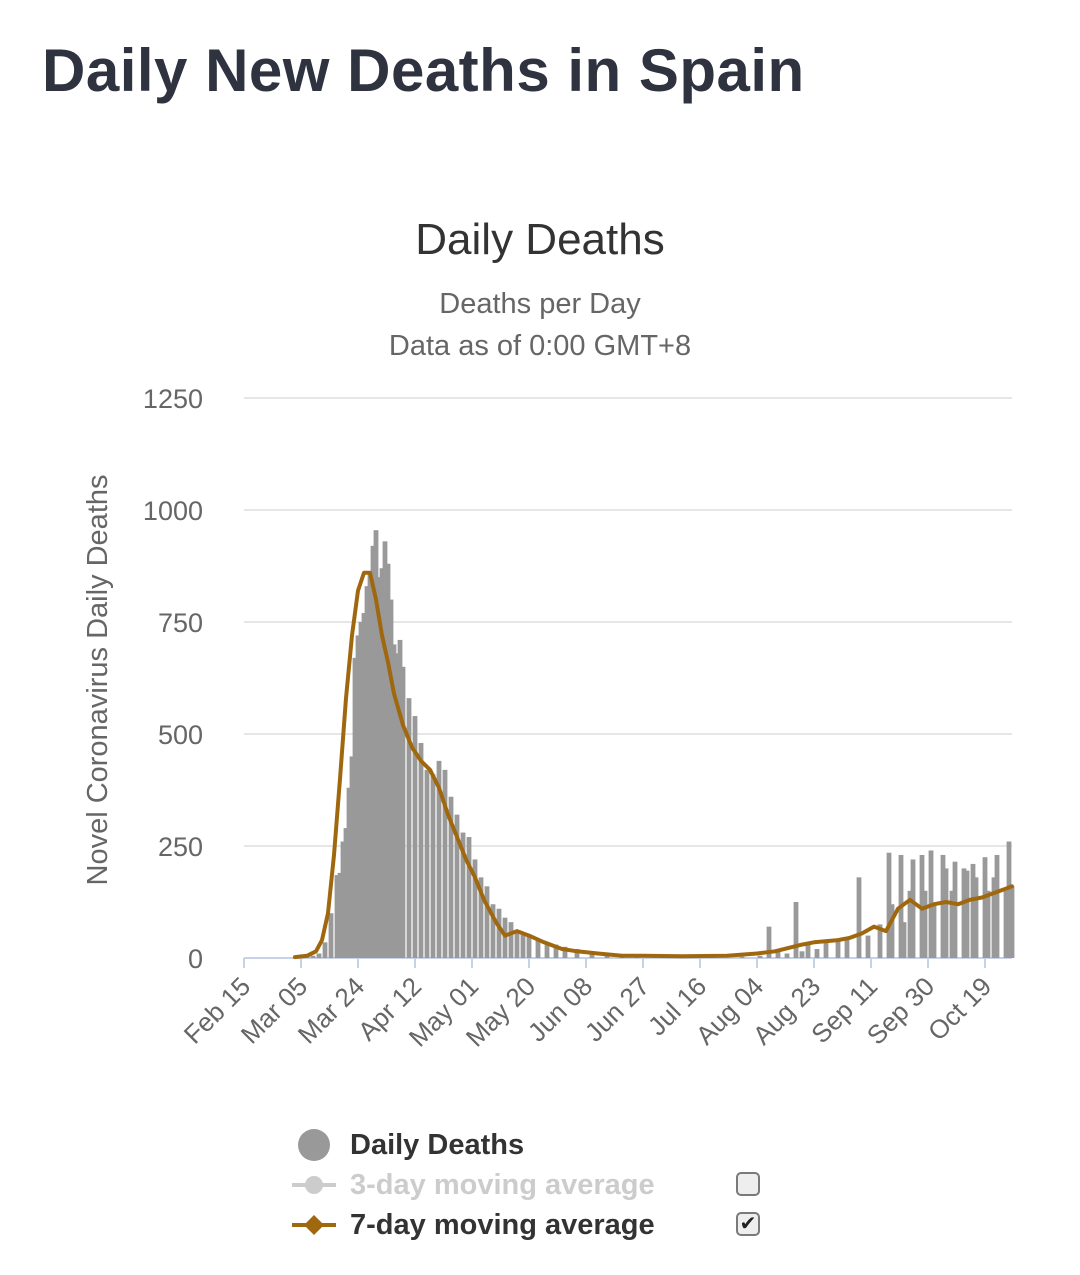  Describe the element at coordinates (748, 1224) in the screenshot. I see `checkbox-7-day-average: ✔` at that location.